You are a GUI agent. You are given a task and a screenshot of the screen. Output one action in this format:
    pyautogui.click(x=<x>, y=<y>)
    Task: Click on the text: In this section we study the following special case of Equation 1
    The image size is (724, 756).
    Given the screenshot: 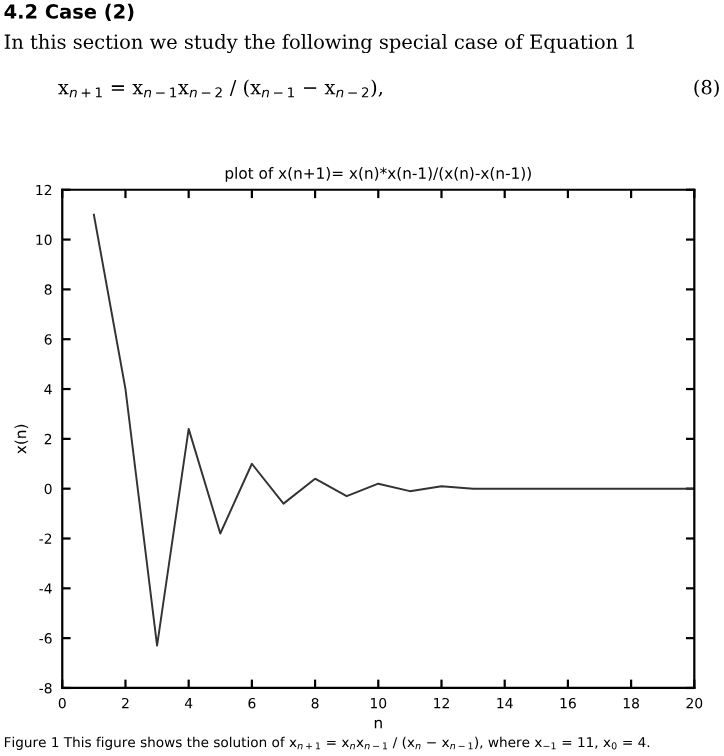 What is the action you would take?
    pyautogui.click(x=319, y=44)
    